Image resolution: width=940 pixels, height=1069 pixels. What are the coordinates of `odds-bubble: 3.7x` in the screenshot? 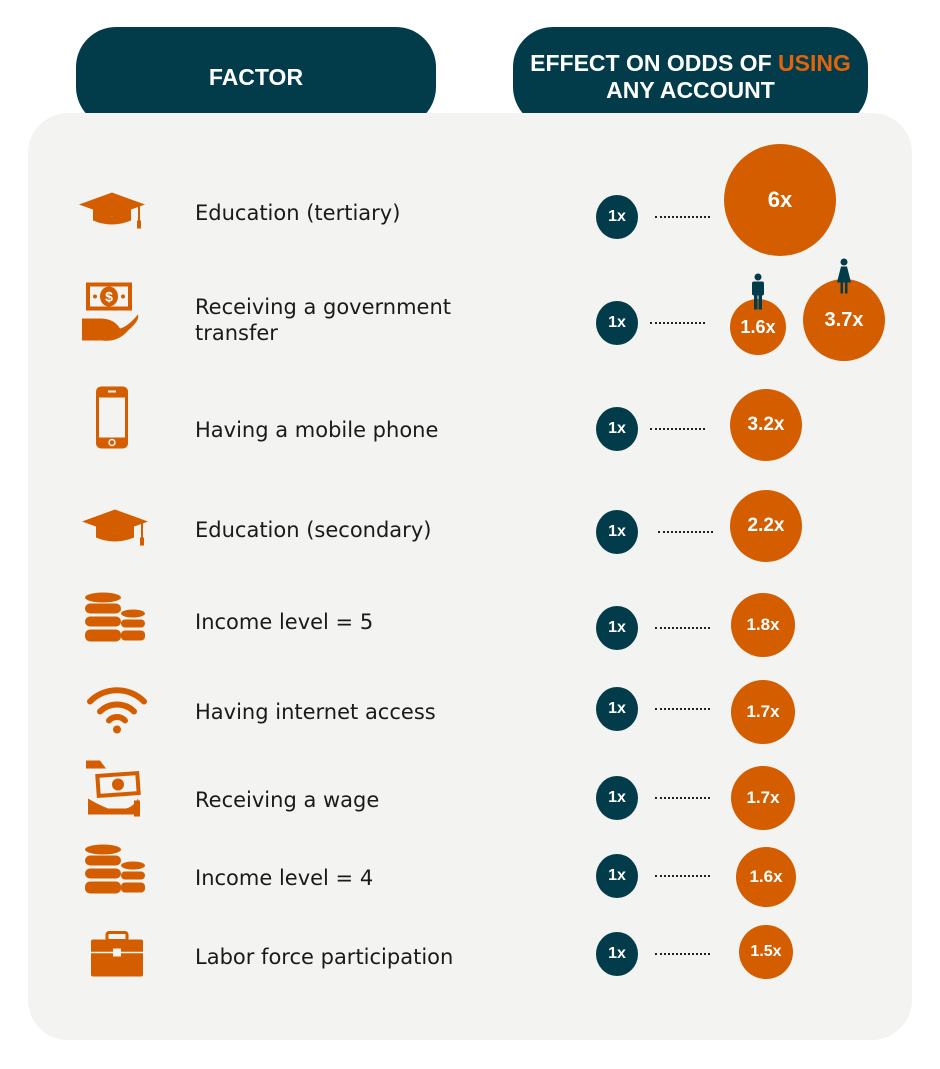 It's located at (844, 320).